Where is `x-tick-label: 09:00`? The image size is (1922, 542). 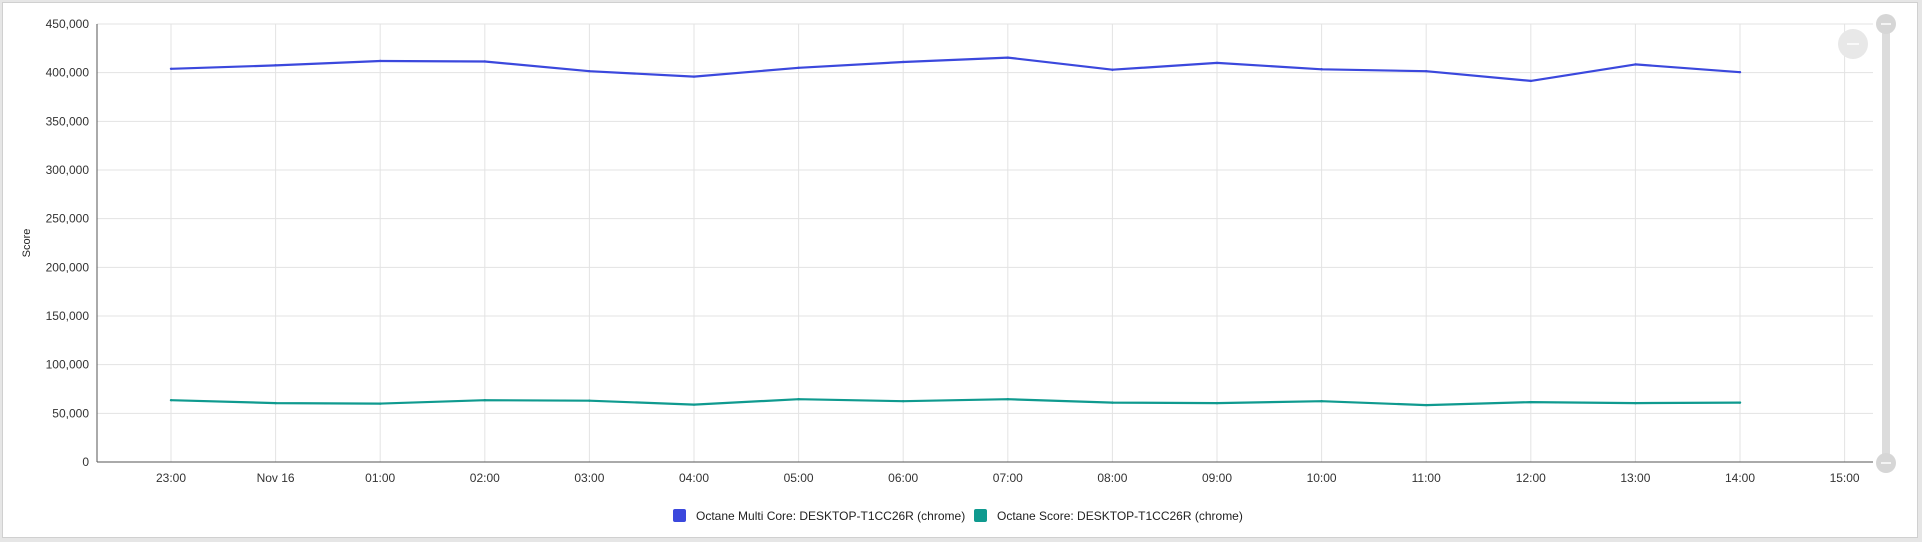 x-tick-label: 09:00 is located at coordinates (1217, 478).